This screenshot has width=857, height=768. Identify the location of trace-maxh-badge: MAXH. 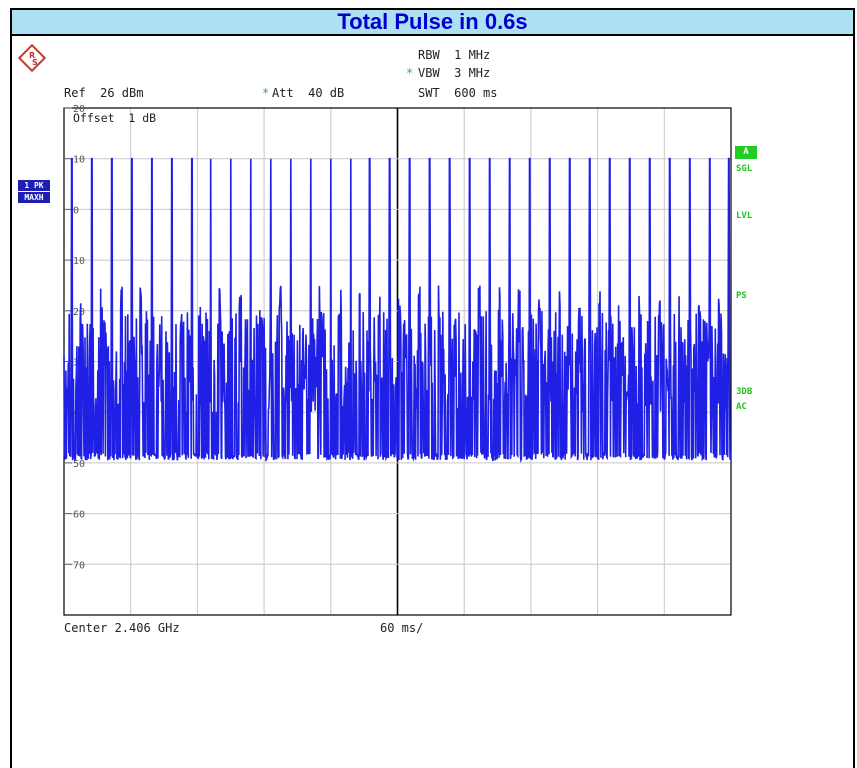
(34, 197).